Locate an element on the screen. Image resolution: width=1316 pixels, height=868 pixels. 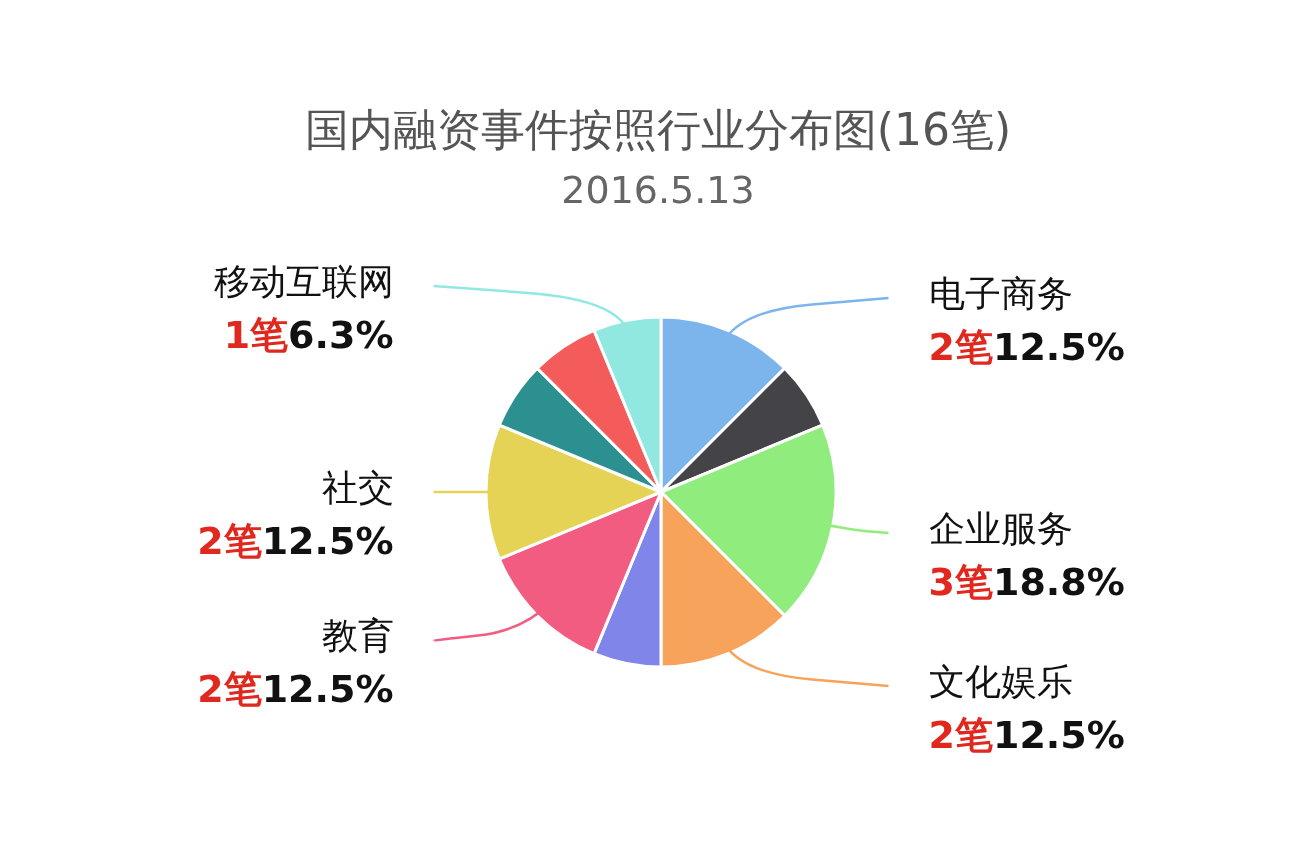
chart-subtitle: 2016.5.13 is located at coordinates (658, 190).